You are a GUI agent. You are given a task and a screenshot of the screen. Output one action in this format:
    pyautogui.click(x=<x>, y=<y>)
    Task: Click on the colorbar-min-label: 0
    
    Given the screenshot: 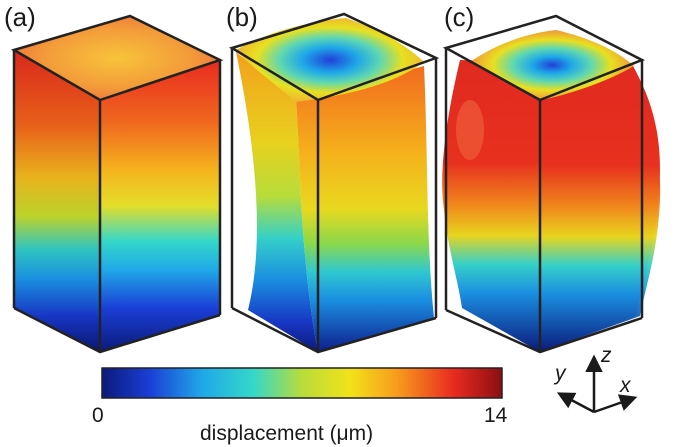 What is the action you would take?
    pyautogui.click(x=98, y=415)
    